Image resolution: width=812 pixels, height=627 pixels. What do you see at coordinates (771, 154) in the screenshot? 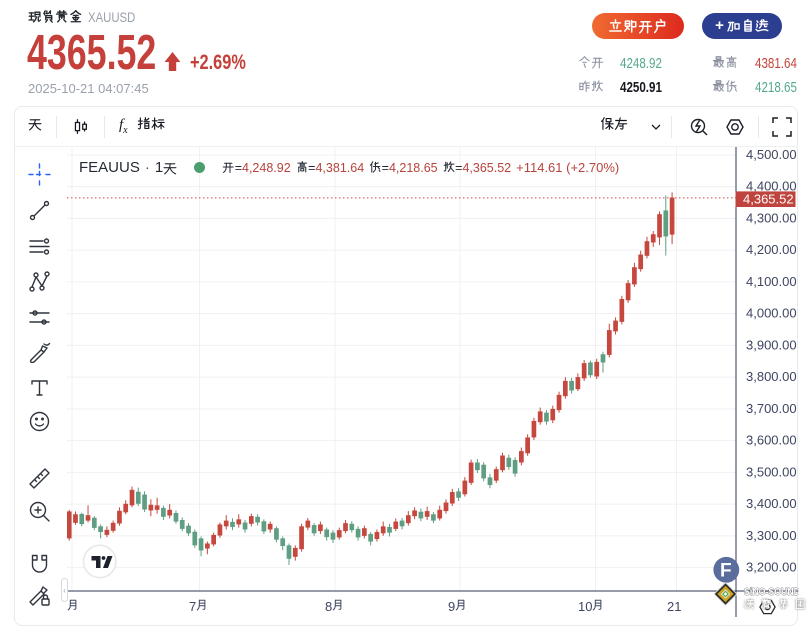
I see `svg-text: 4,500.00` at bounding box center [771, 154].